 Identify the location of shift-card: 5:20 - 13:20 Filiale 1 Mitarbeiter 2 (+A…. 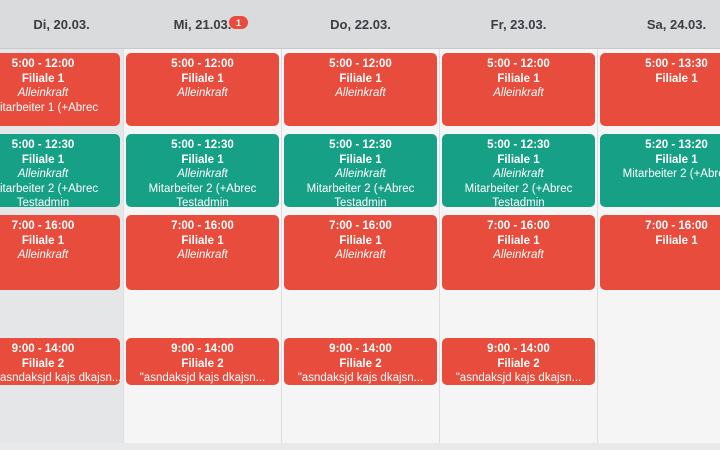
(660, 170).